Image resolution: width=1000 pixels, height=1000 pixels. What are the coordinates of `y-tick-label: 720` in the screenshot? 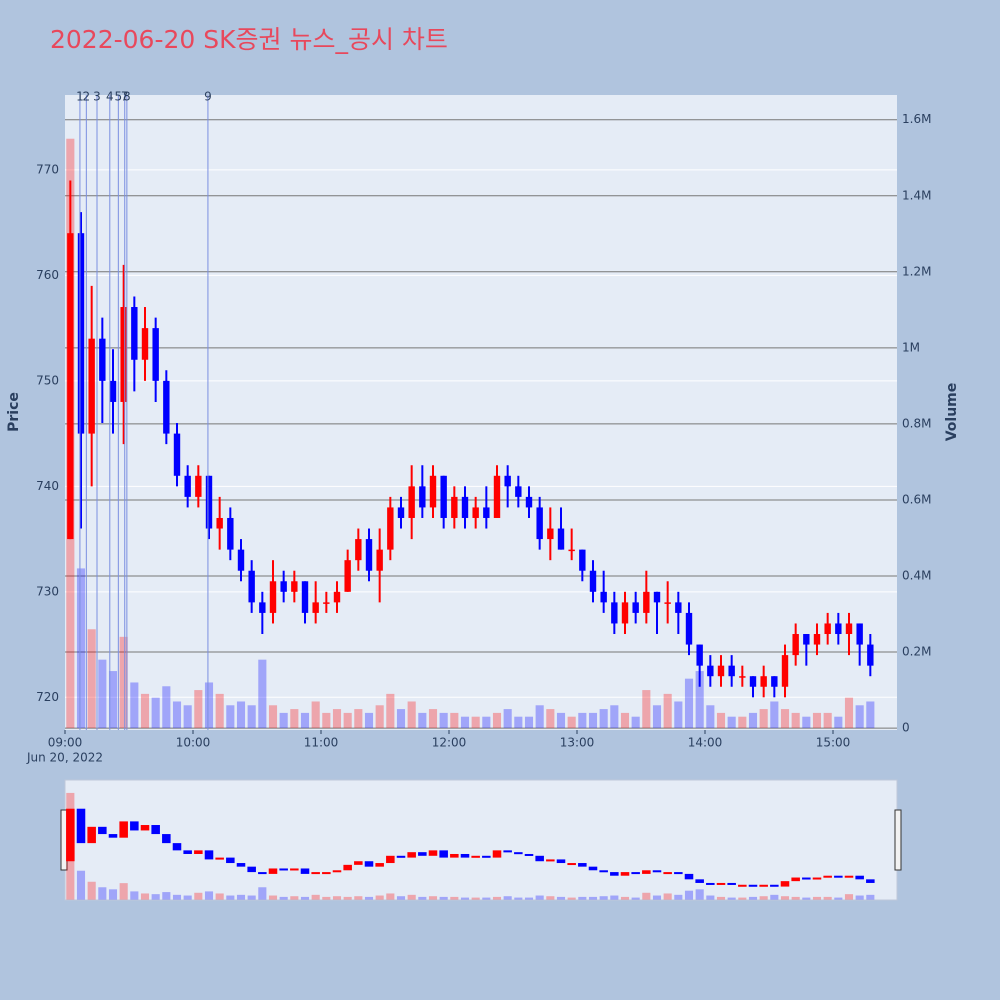 It's located at (47, 697).